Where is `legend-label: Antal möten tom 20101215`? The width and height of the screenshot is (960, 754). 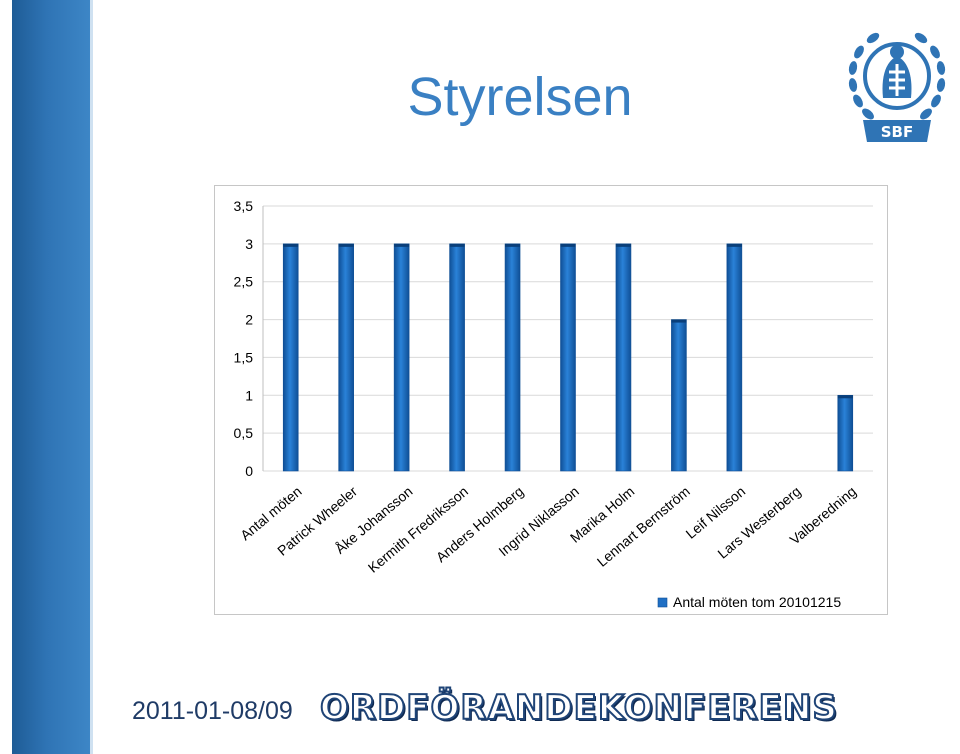 legend-label: Antal möten tom 20101215 is located at coordinates (757, 602).